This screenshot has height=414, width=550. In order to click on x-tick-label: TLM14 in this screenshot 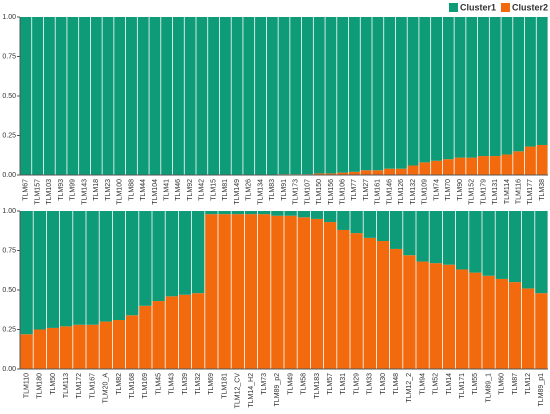, I will do `click(449, 384)`.